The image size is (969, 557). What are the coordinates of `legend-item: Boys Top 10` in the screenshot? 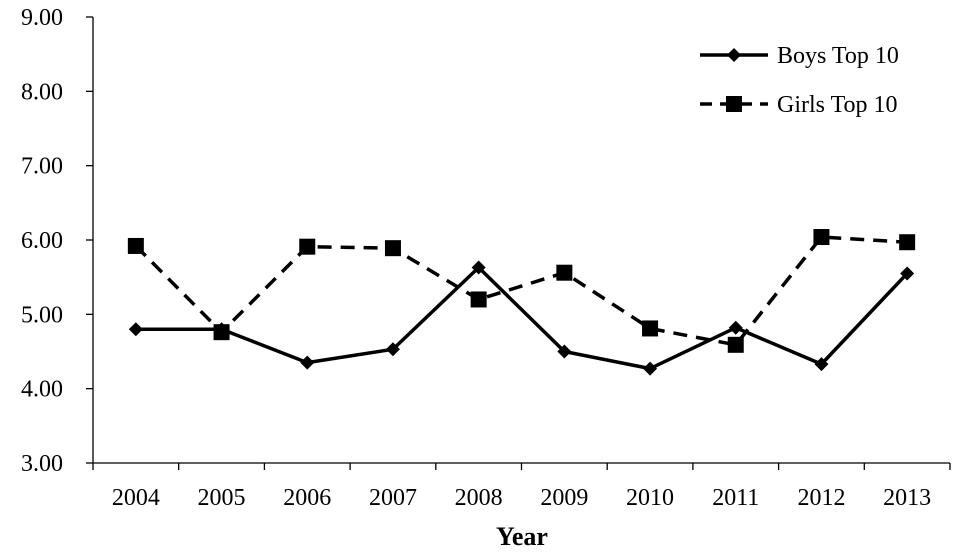 It's located at (799, 56).